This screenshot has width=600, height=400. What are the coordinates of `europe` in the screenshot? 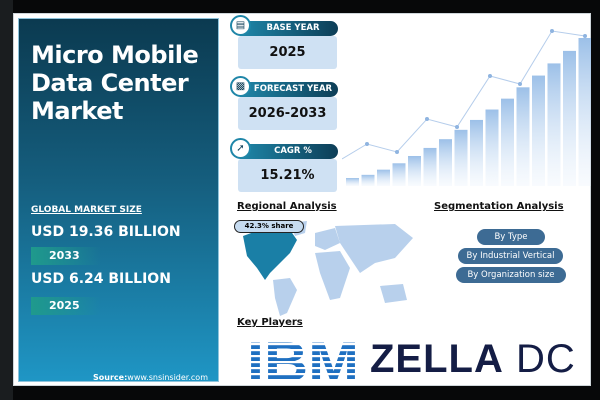 It's located at (327, 239).